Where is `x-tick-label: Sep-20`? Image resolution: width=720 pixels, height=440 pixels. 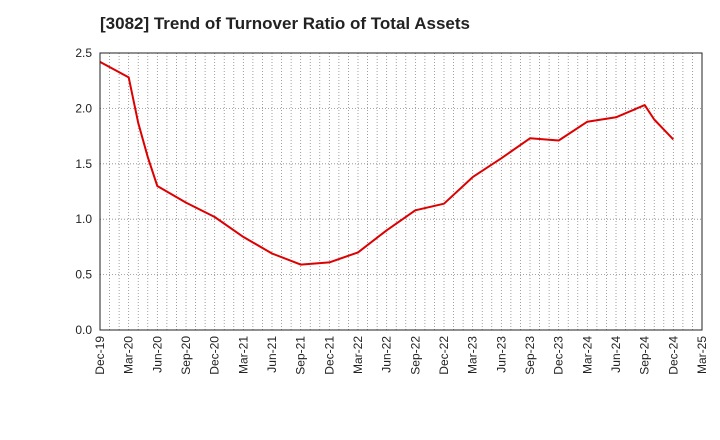 x-tick-label: Sep-20 is located at coordinates (186, 355).